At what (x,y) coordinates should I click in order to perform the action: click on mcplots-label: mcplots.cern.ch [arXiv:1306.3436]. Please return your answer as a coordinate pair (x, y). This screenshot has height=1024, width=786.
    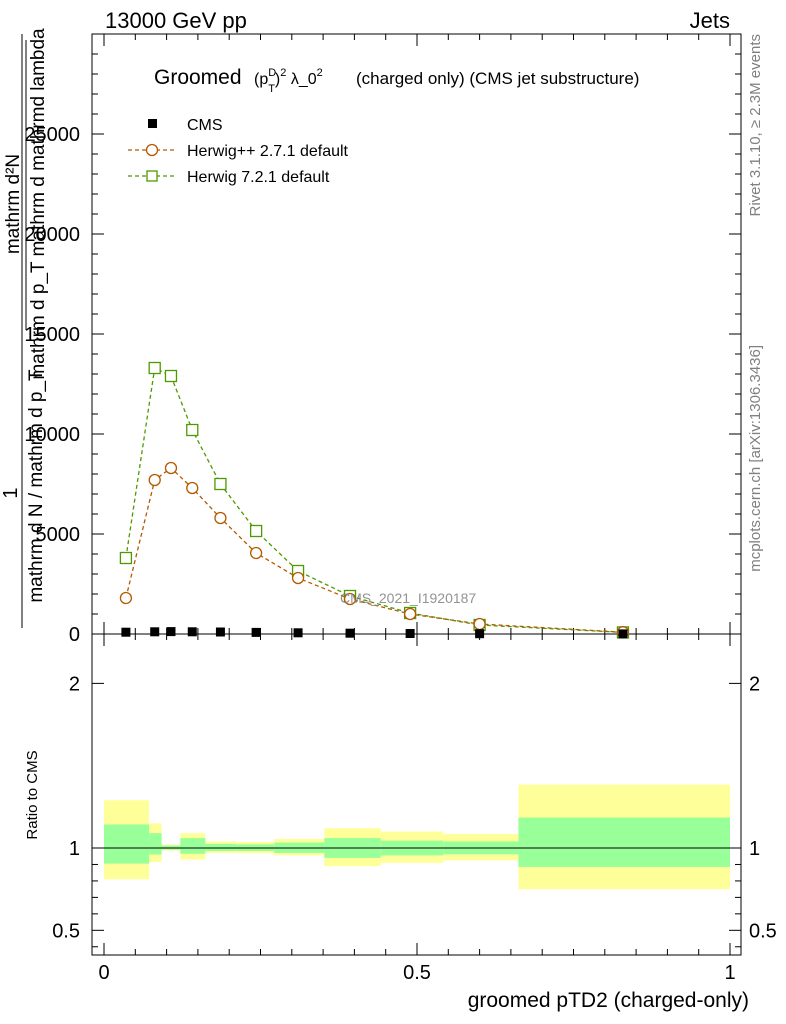
    Looking at the image, I should click on (755, 458).